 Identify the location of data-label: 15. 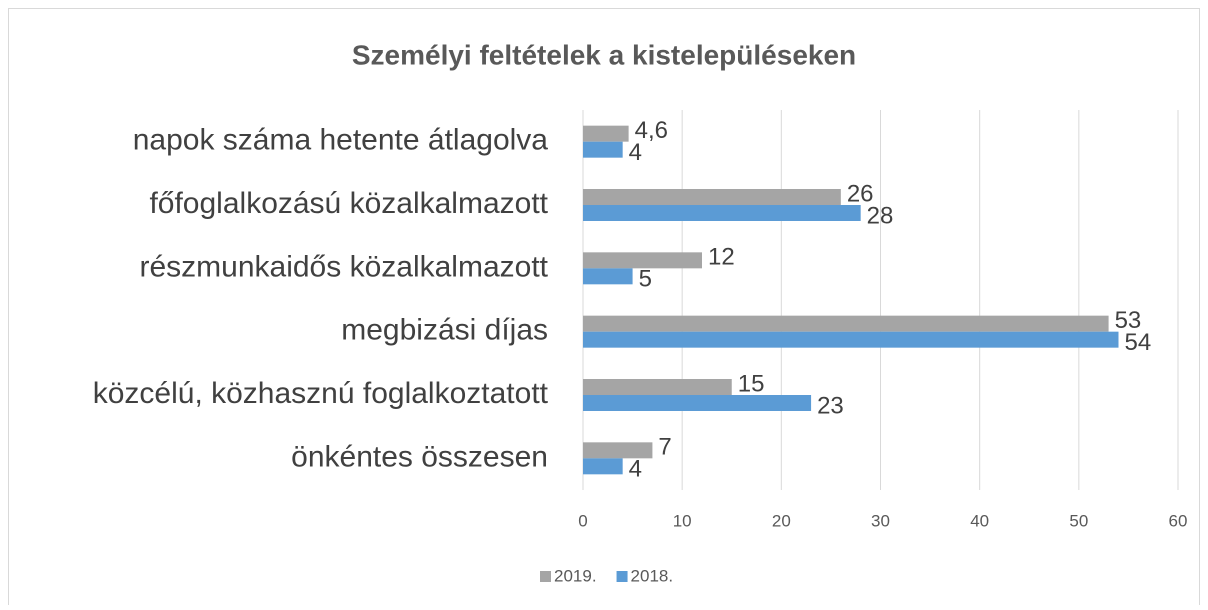
(751, 383).